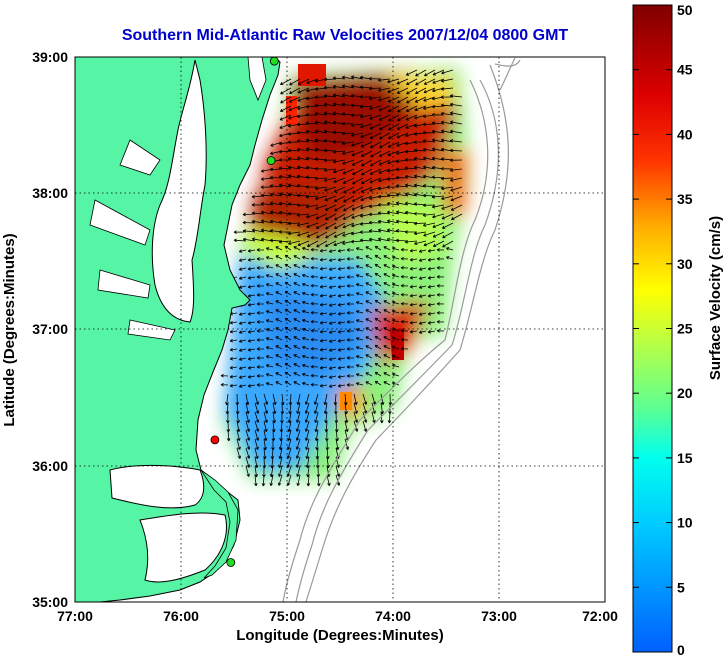  Describe the element at coordinates (685, 10) in the screenshot. I see `colorbar-tick-label: 50` at that location.